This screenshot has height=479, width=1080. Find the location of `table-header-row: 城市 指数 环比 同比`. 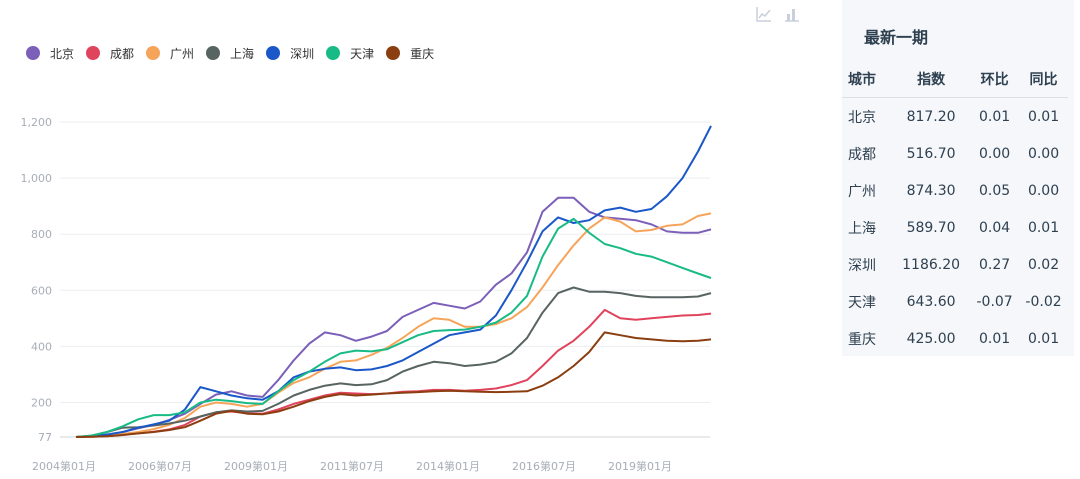

table-header-row: 城市 指数 环比 同比 is located at coordinates (955, 79).